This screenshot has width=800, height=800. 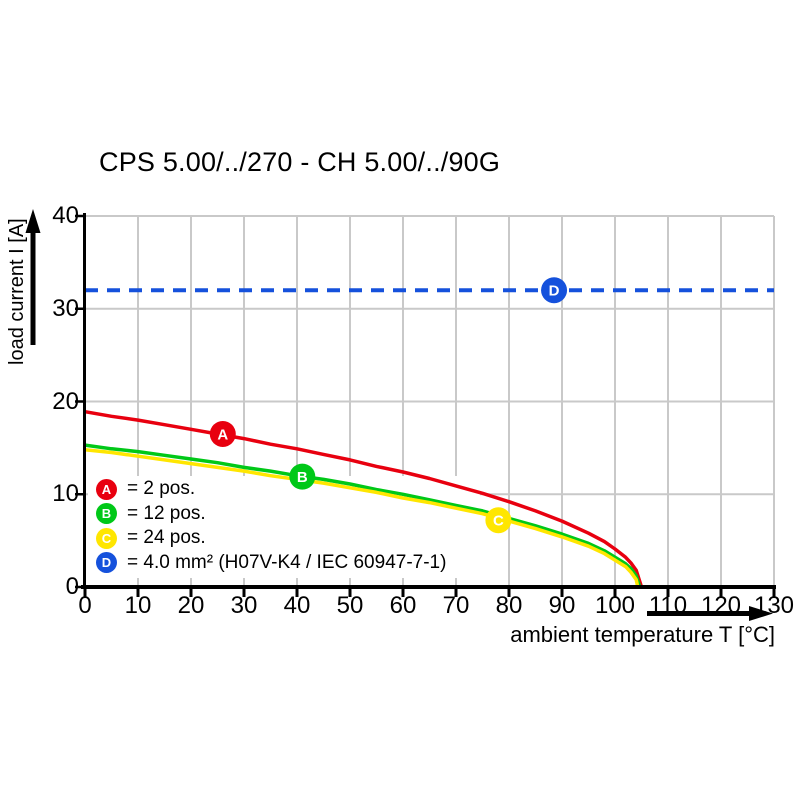 I want to click on x-tick-label: 60, so click(x=403, y=605).